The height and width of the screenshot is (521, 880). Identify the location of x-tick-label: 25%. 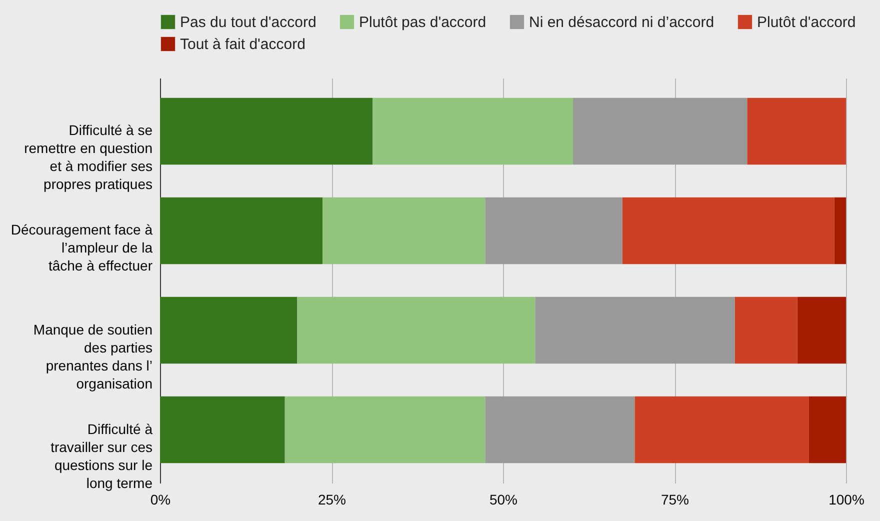
(332, 500).